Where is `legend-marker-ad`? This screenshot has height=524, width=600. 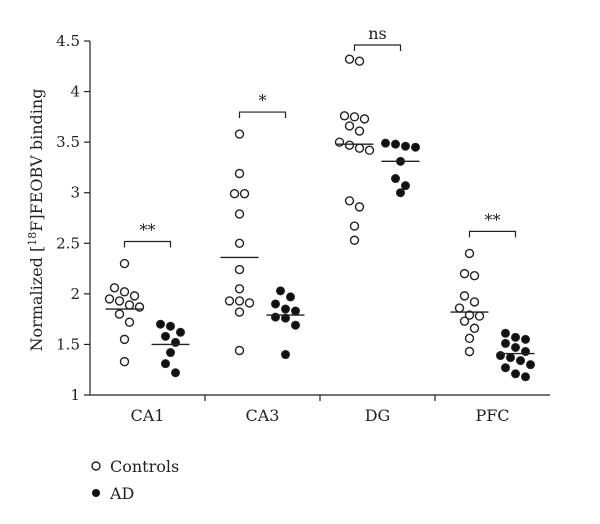
legend-marker-ad is located at coordinates (96, 493).